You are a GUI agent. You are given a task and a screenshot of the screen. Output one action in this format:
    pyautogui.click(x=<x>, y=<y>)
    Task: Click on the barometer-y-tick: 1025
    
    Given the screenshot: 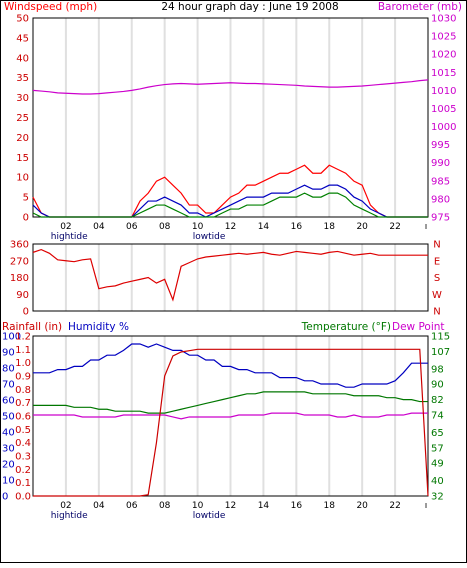 What is the action you would take?
    pyautogui.click(x=443, y=37)
    